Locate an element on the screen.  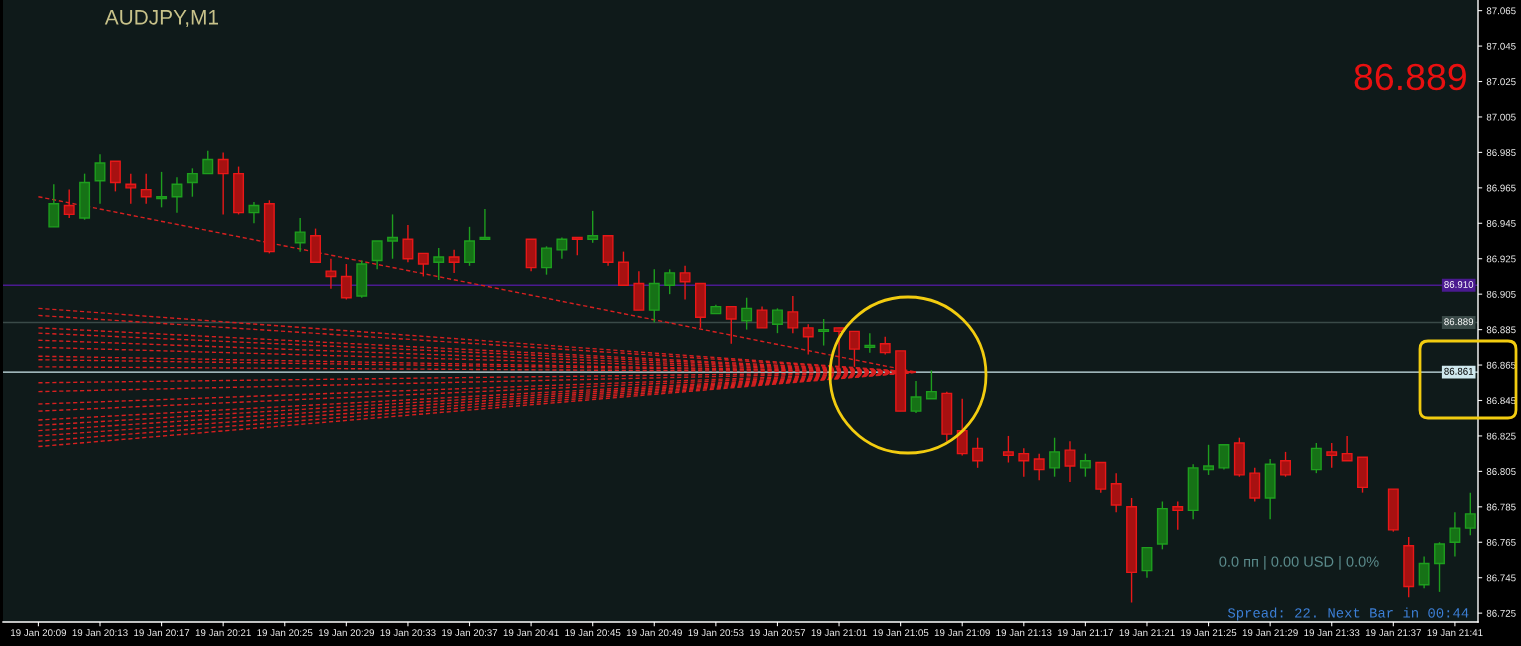
x-tick-label: 19 Jan 21:17 is located at coordinates (1086, 633).